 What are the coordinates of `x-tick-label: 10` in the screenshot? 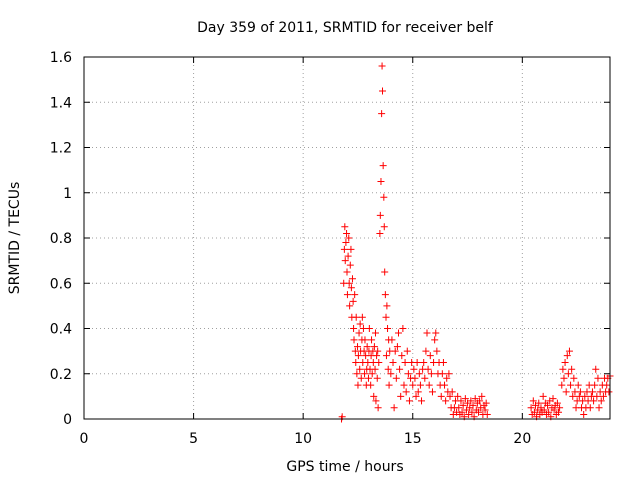 It's located at (303, 439).